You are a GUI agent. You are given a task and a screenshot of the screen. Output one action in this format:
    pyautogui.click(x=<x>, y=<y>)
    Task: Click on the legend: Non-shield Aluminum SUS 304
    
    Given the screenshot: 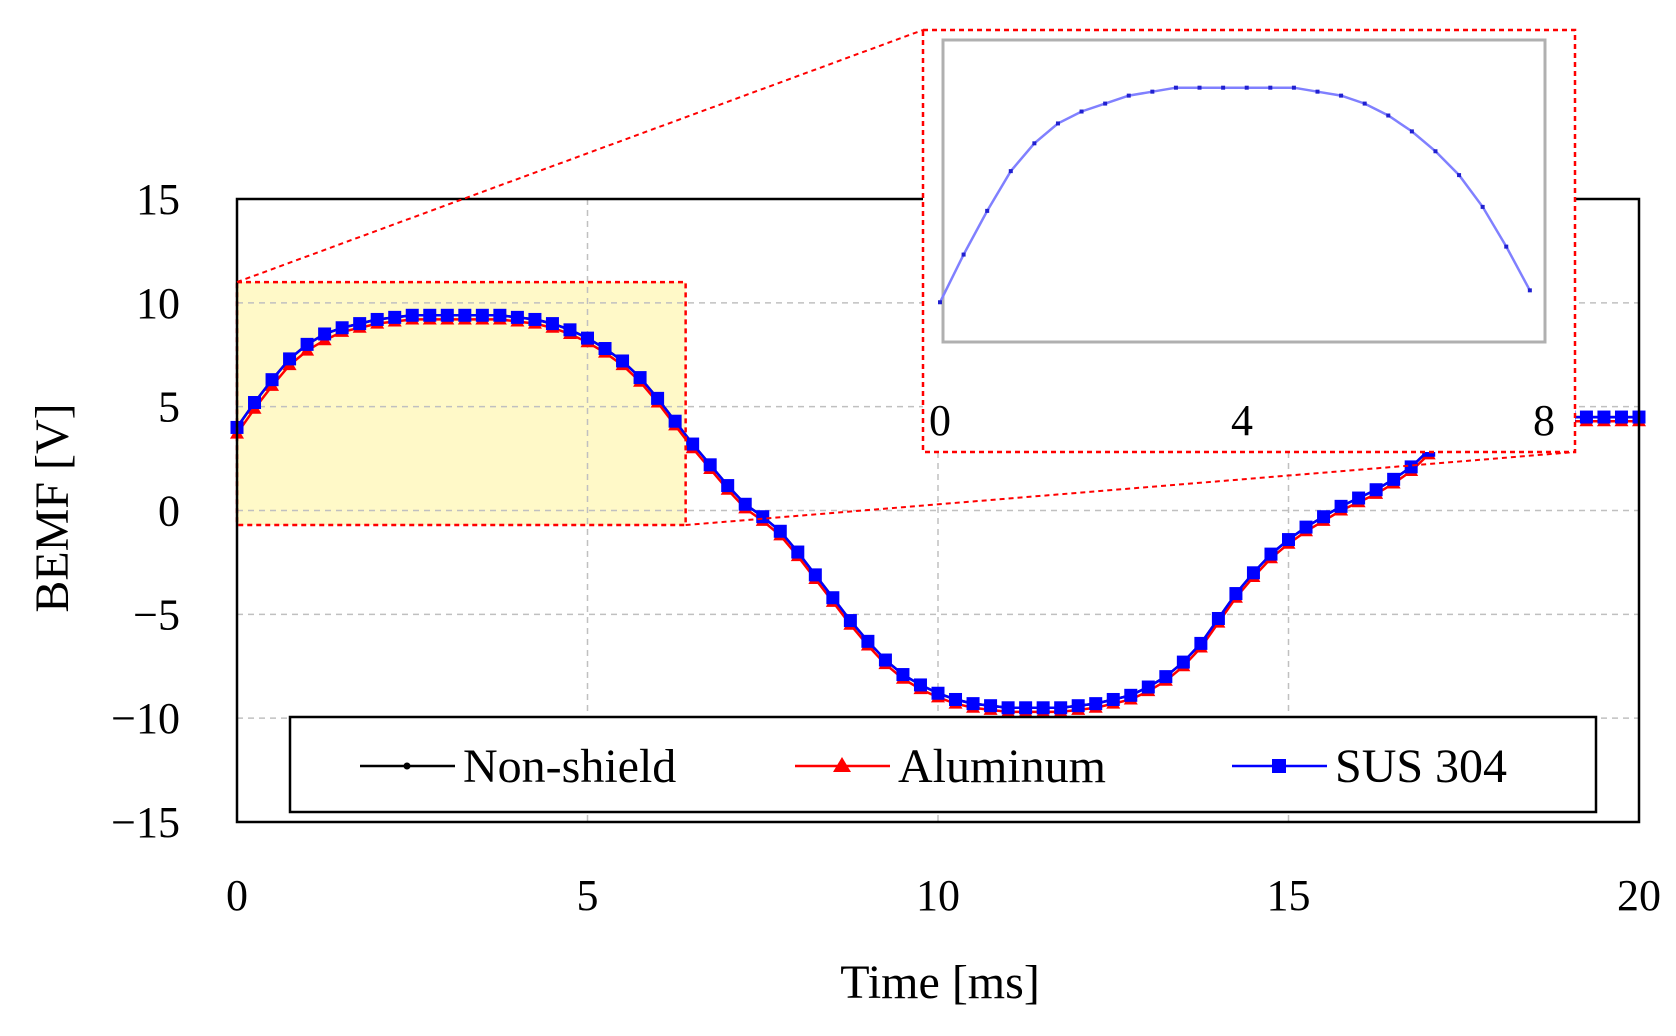 What is the action you would take?
    pyautogui.click(x=943, y=764)
    